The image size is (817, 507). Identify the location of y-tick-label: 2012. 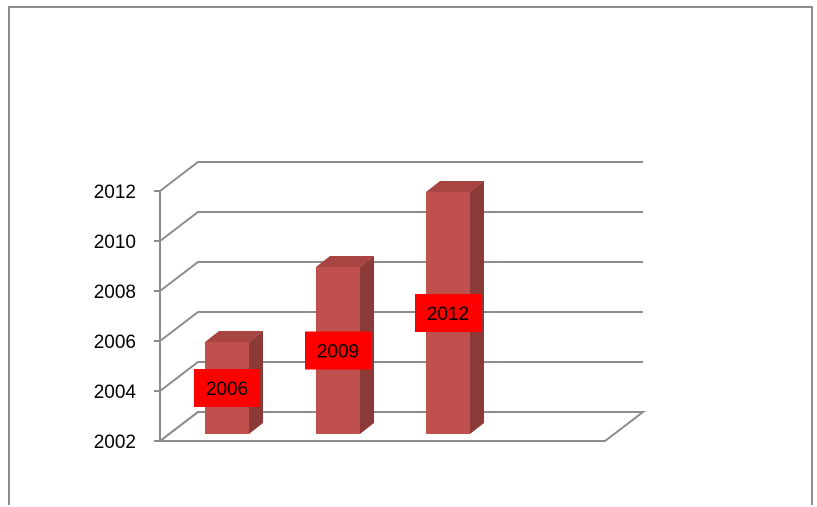
(115, 192).